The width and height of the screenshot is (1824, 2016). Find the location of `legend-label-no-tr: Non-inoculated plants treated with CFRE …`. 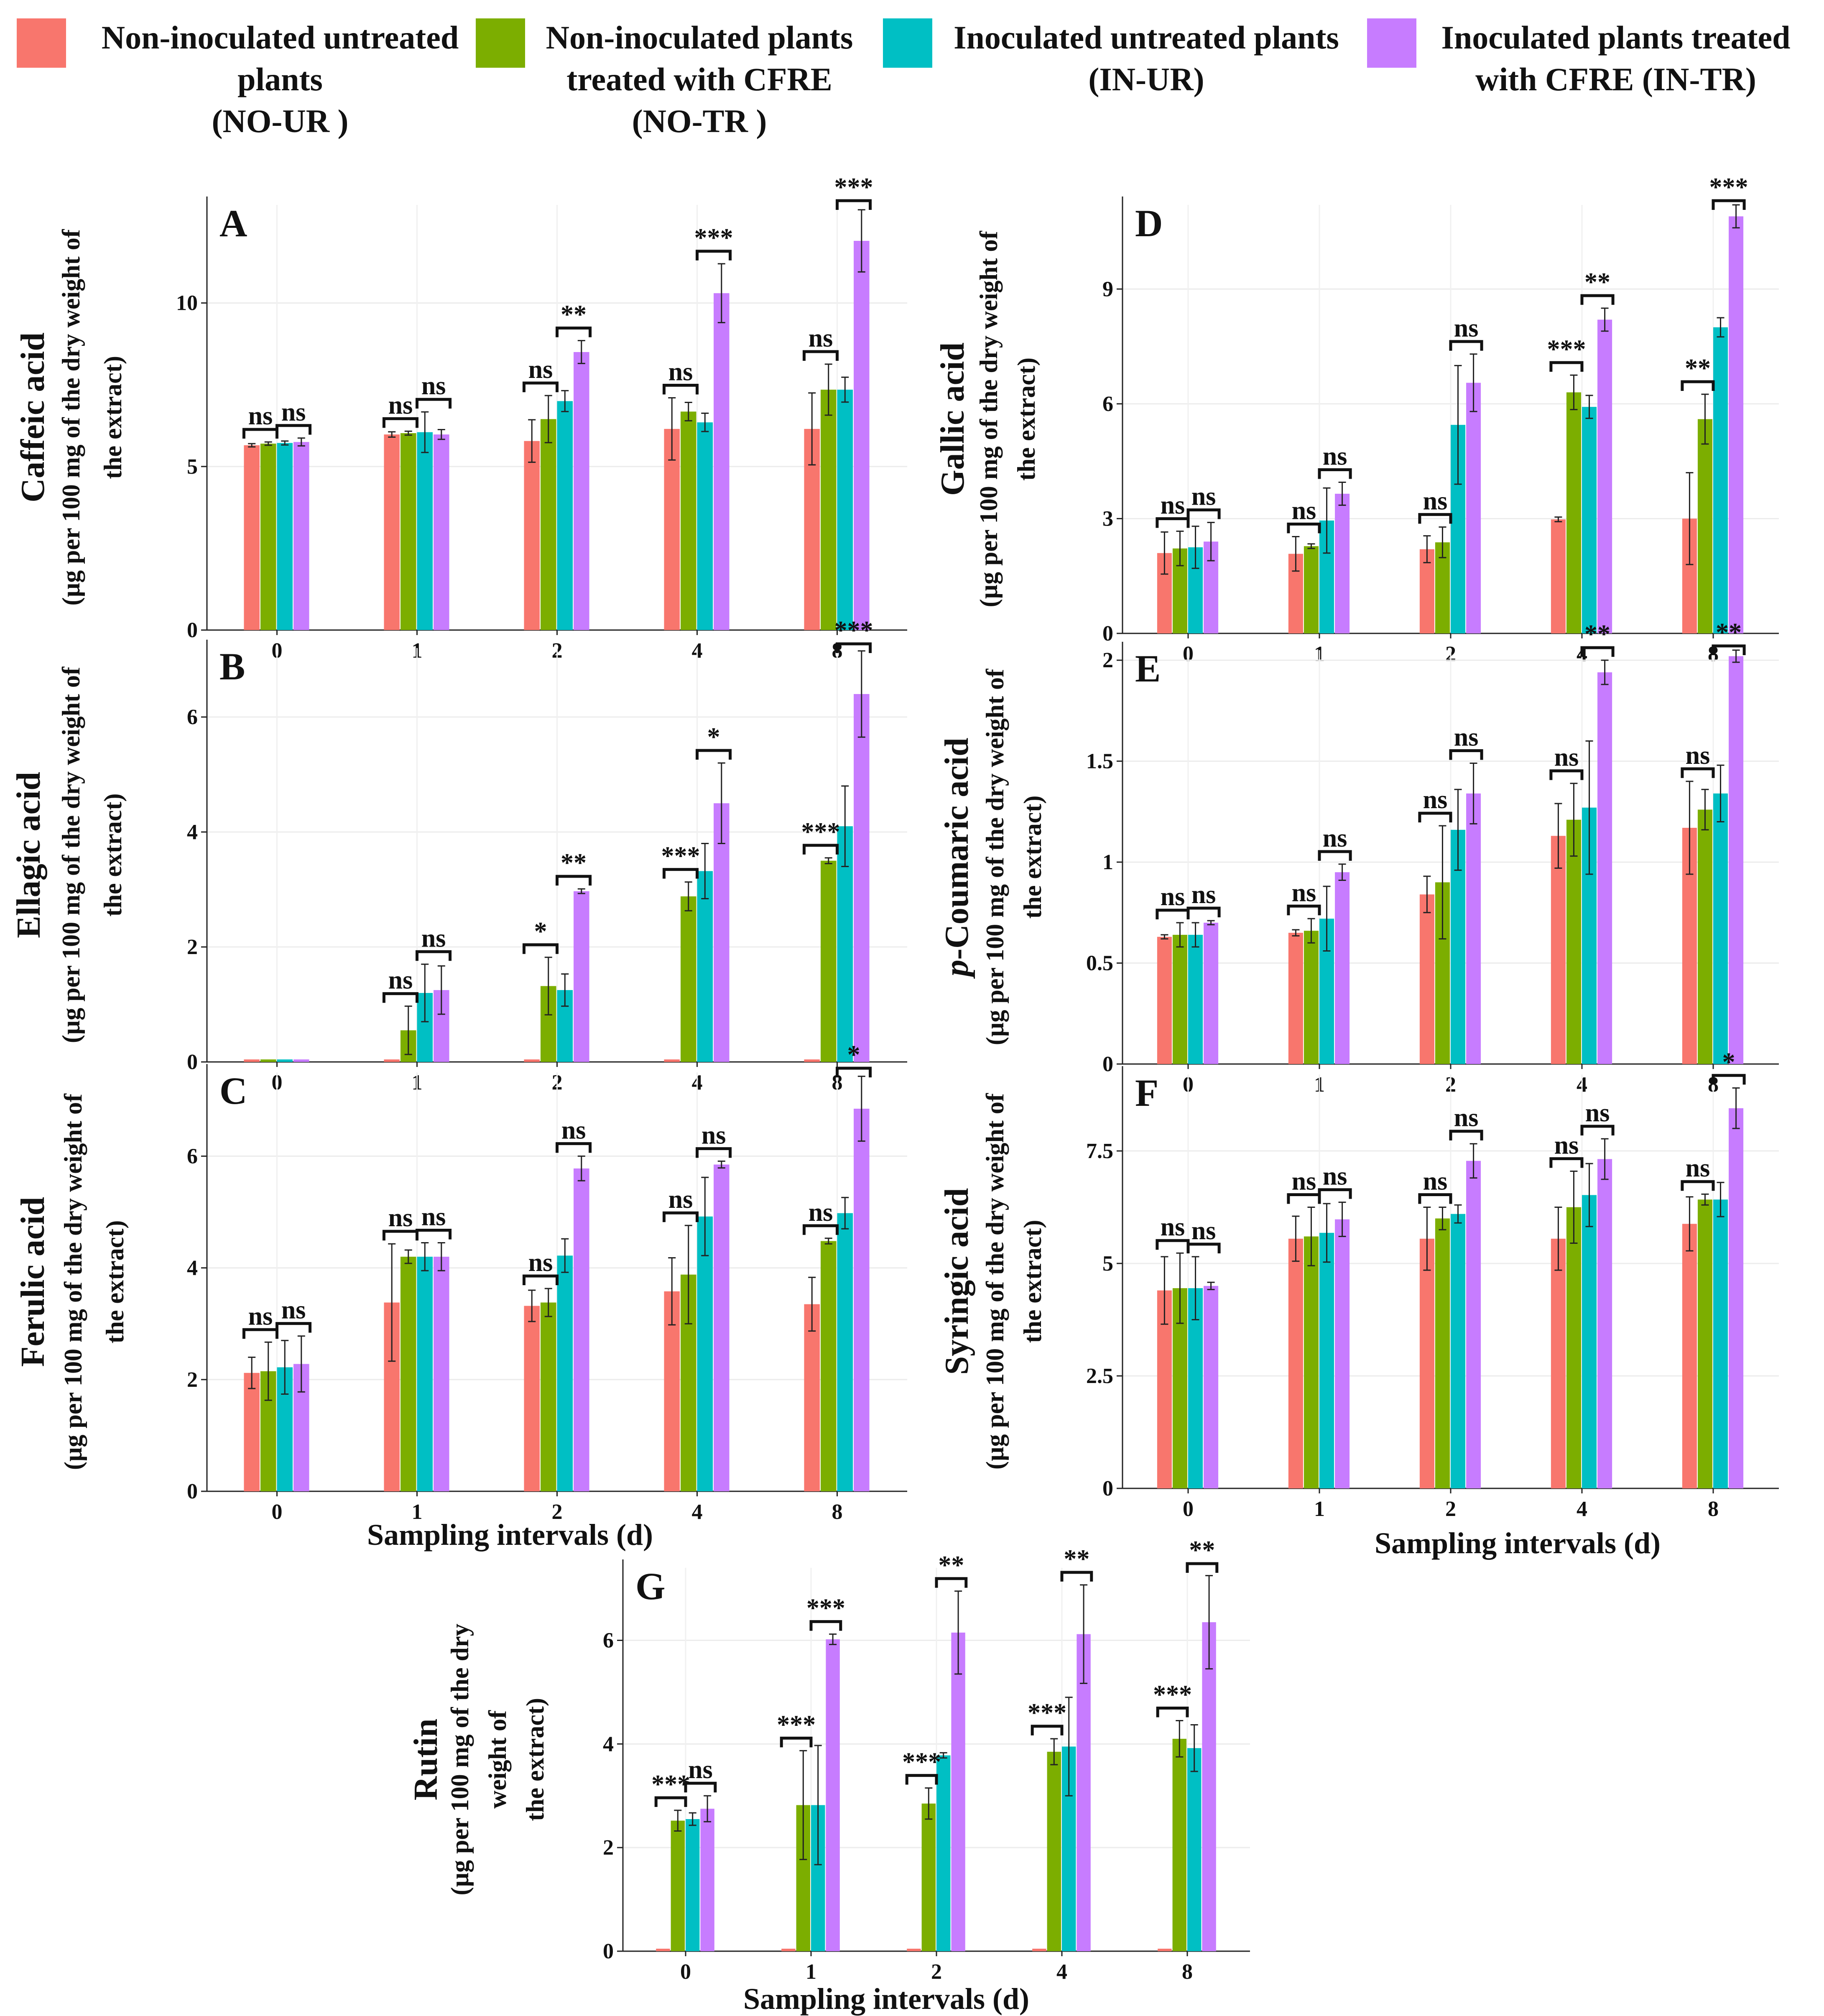

legend-label-no-tr: Non-inoculated plants treated with CFRE … is located at coordinates (699, 79).